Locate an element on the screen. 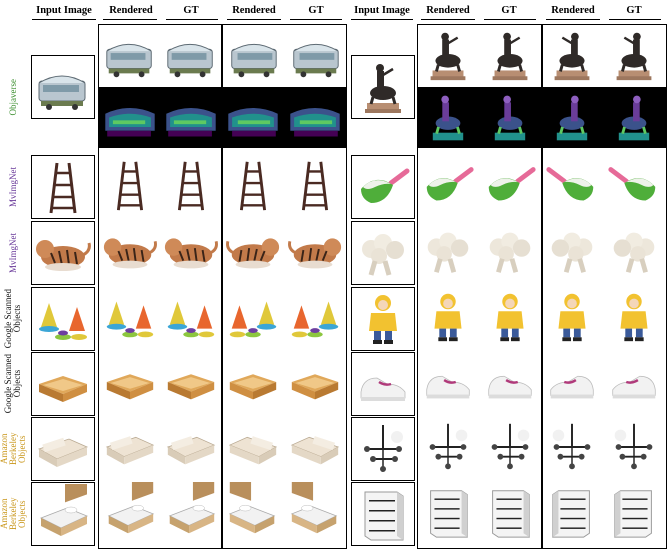  gt-ladder is located at coordinates (191, 185).